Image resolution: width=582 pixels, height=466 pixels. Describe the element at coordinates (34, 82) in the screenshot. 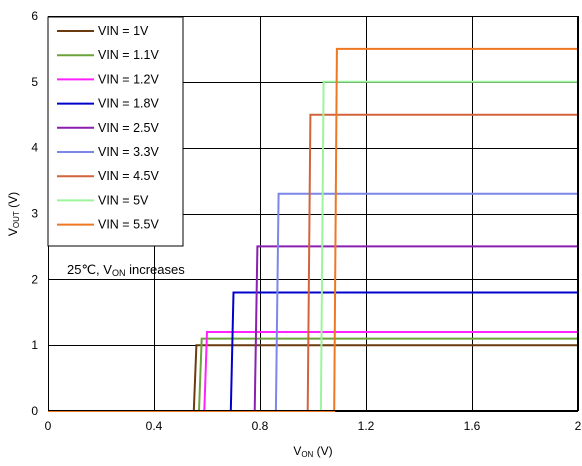

I see `y-tick-label-5: 5` at that location.